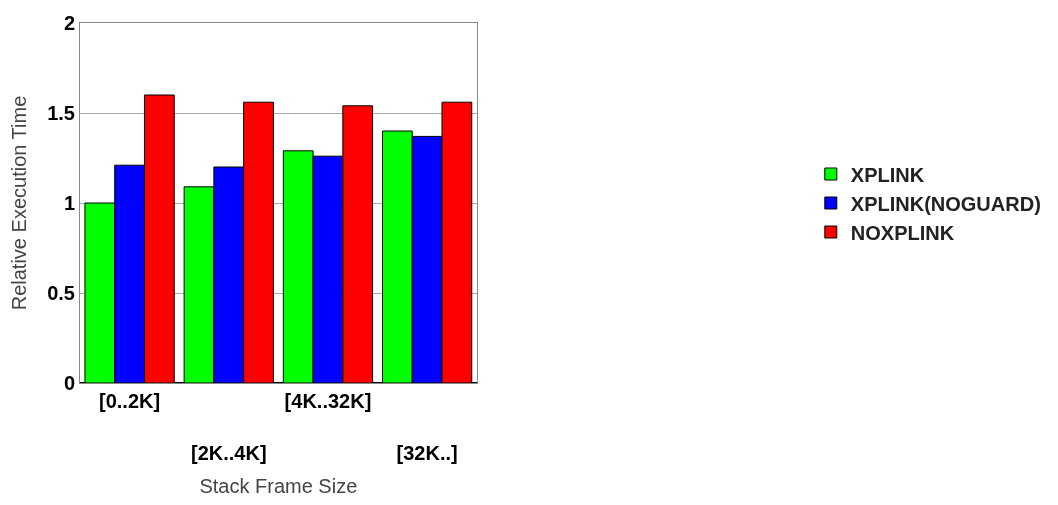 The width and height of the screenshot is (1058, 505). What do you see at coordinates (328, 401) in the screenshot?
I see `x-tick-label: [4K..32K]` at bounding box center [328, 401].